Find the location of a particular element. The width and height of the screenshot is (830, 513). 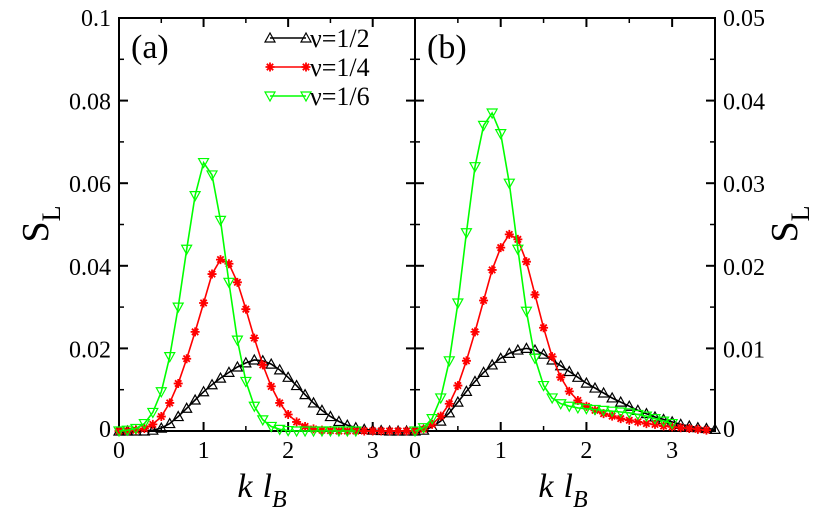

panel-a-ylabel-main: S is located at coordinates (36, 231).